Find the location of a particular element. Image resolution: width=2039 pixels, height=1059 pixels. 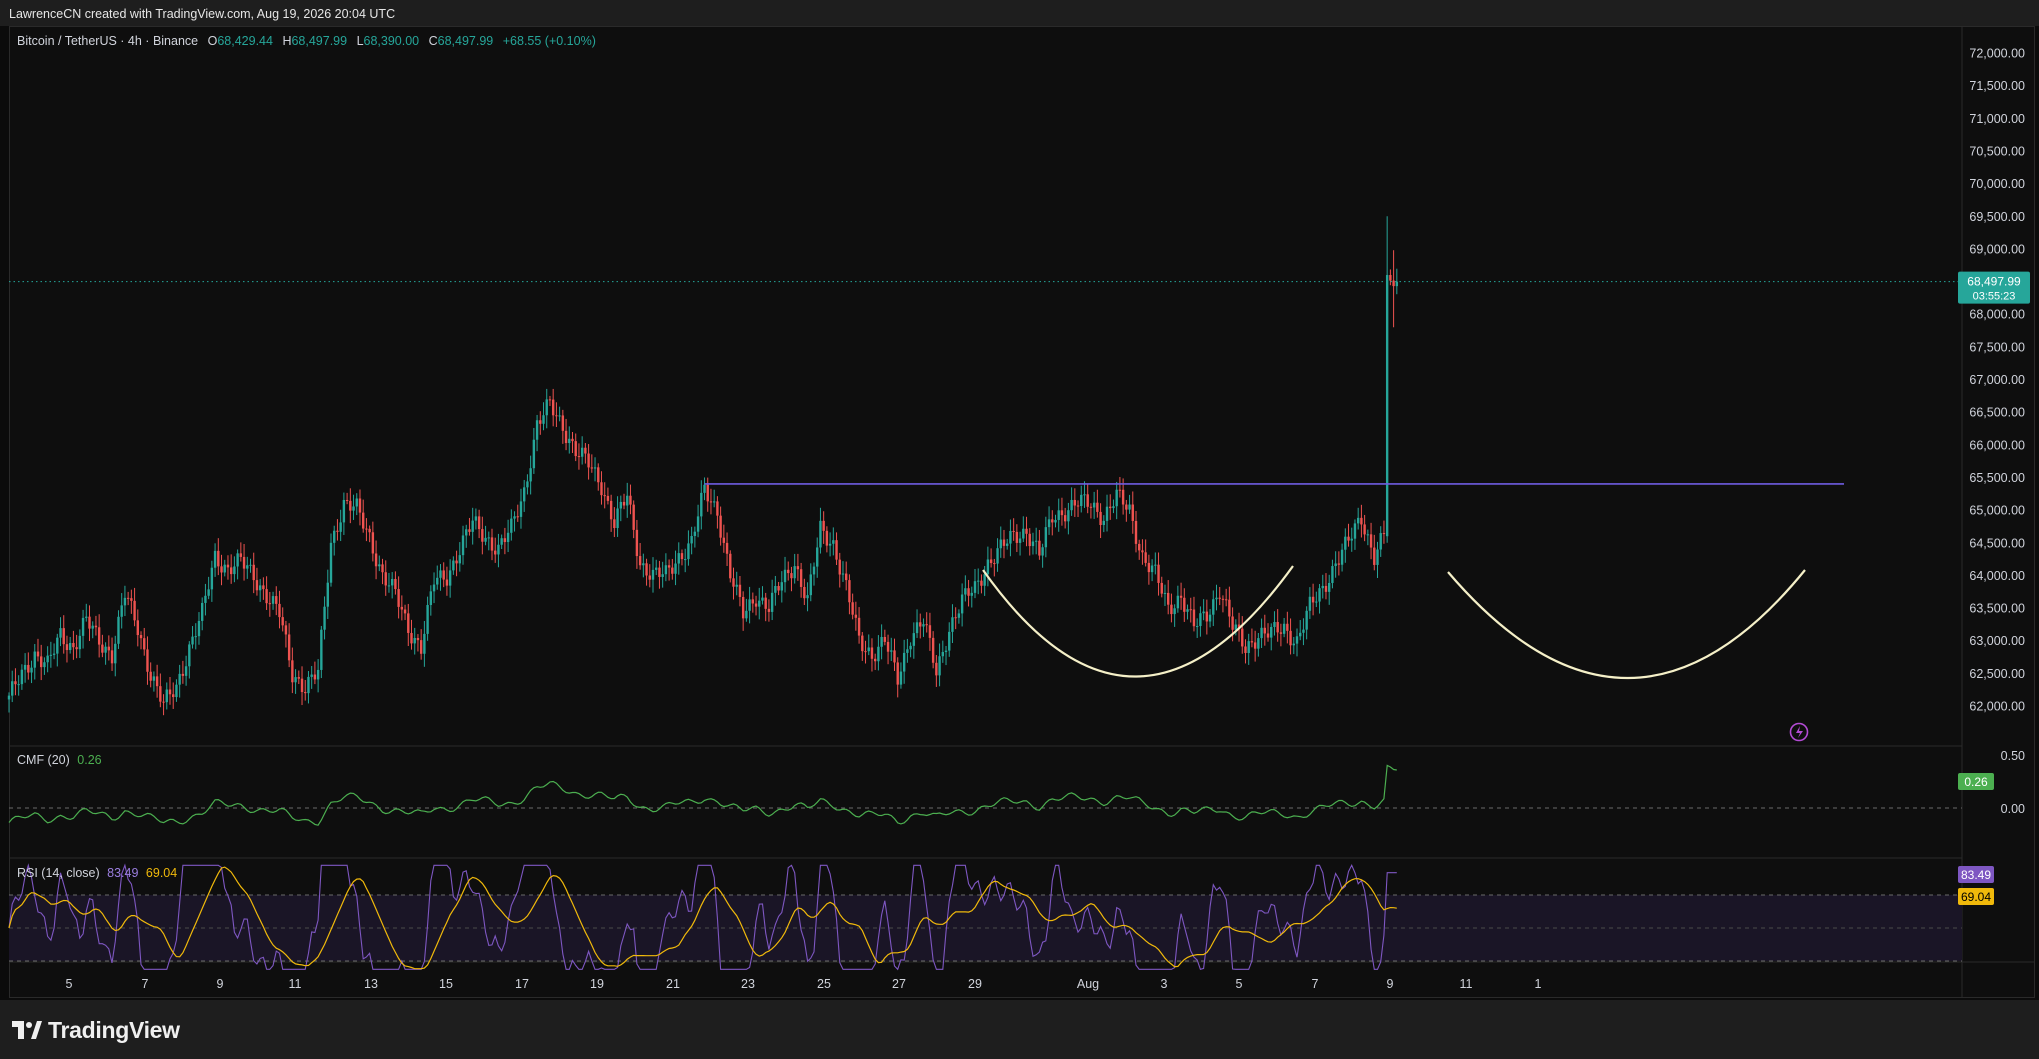

price-tick-label: 70,000.00 is located at coordinates (1997, 184).